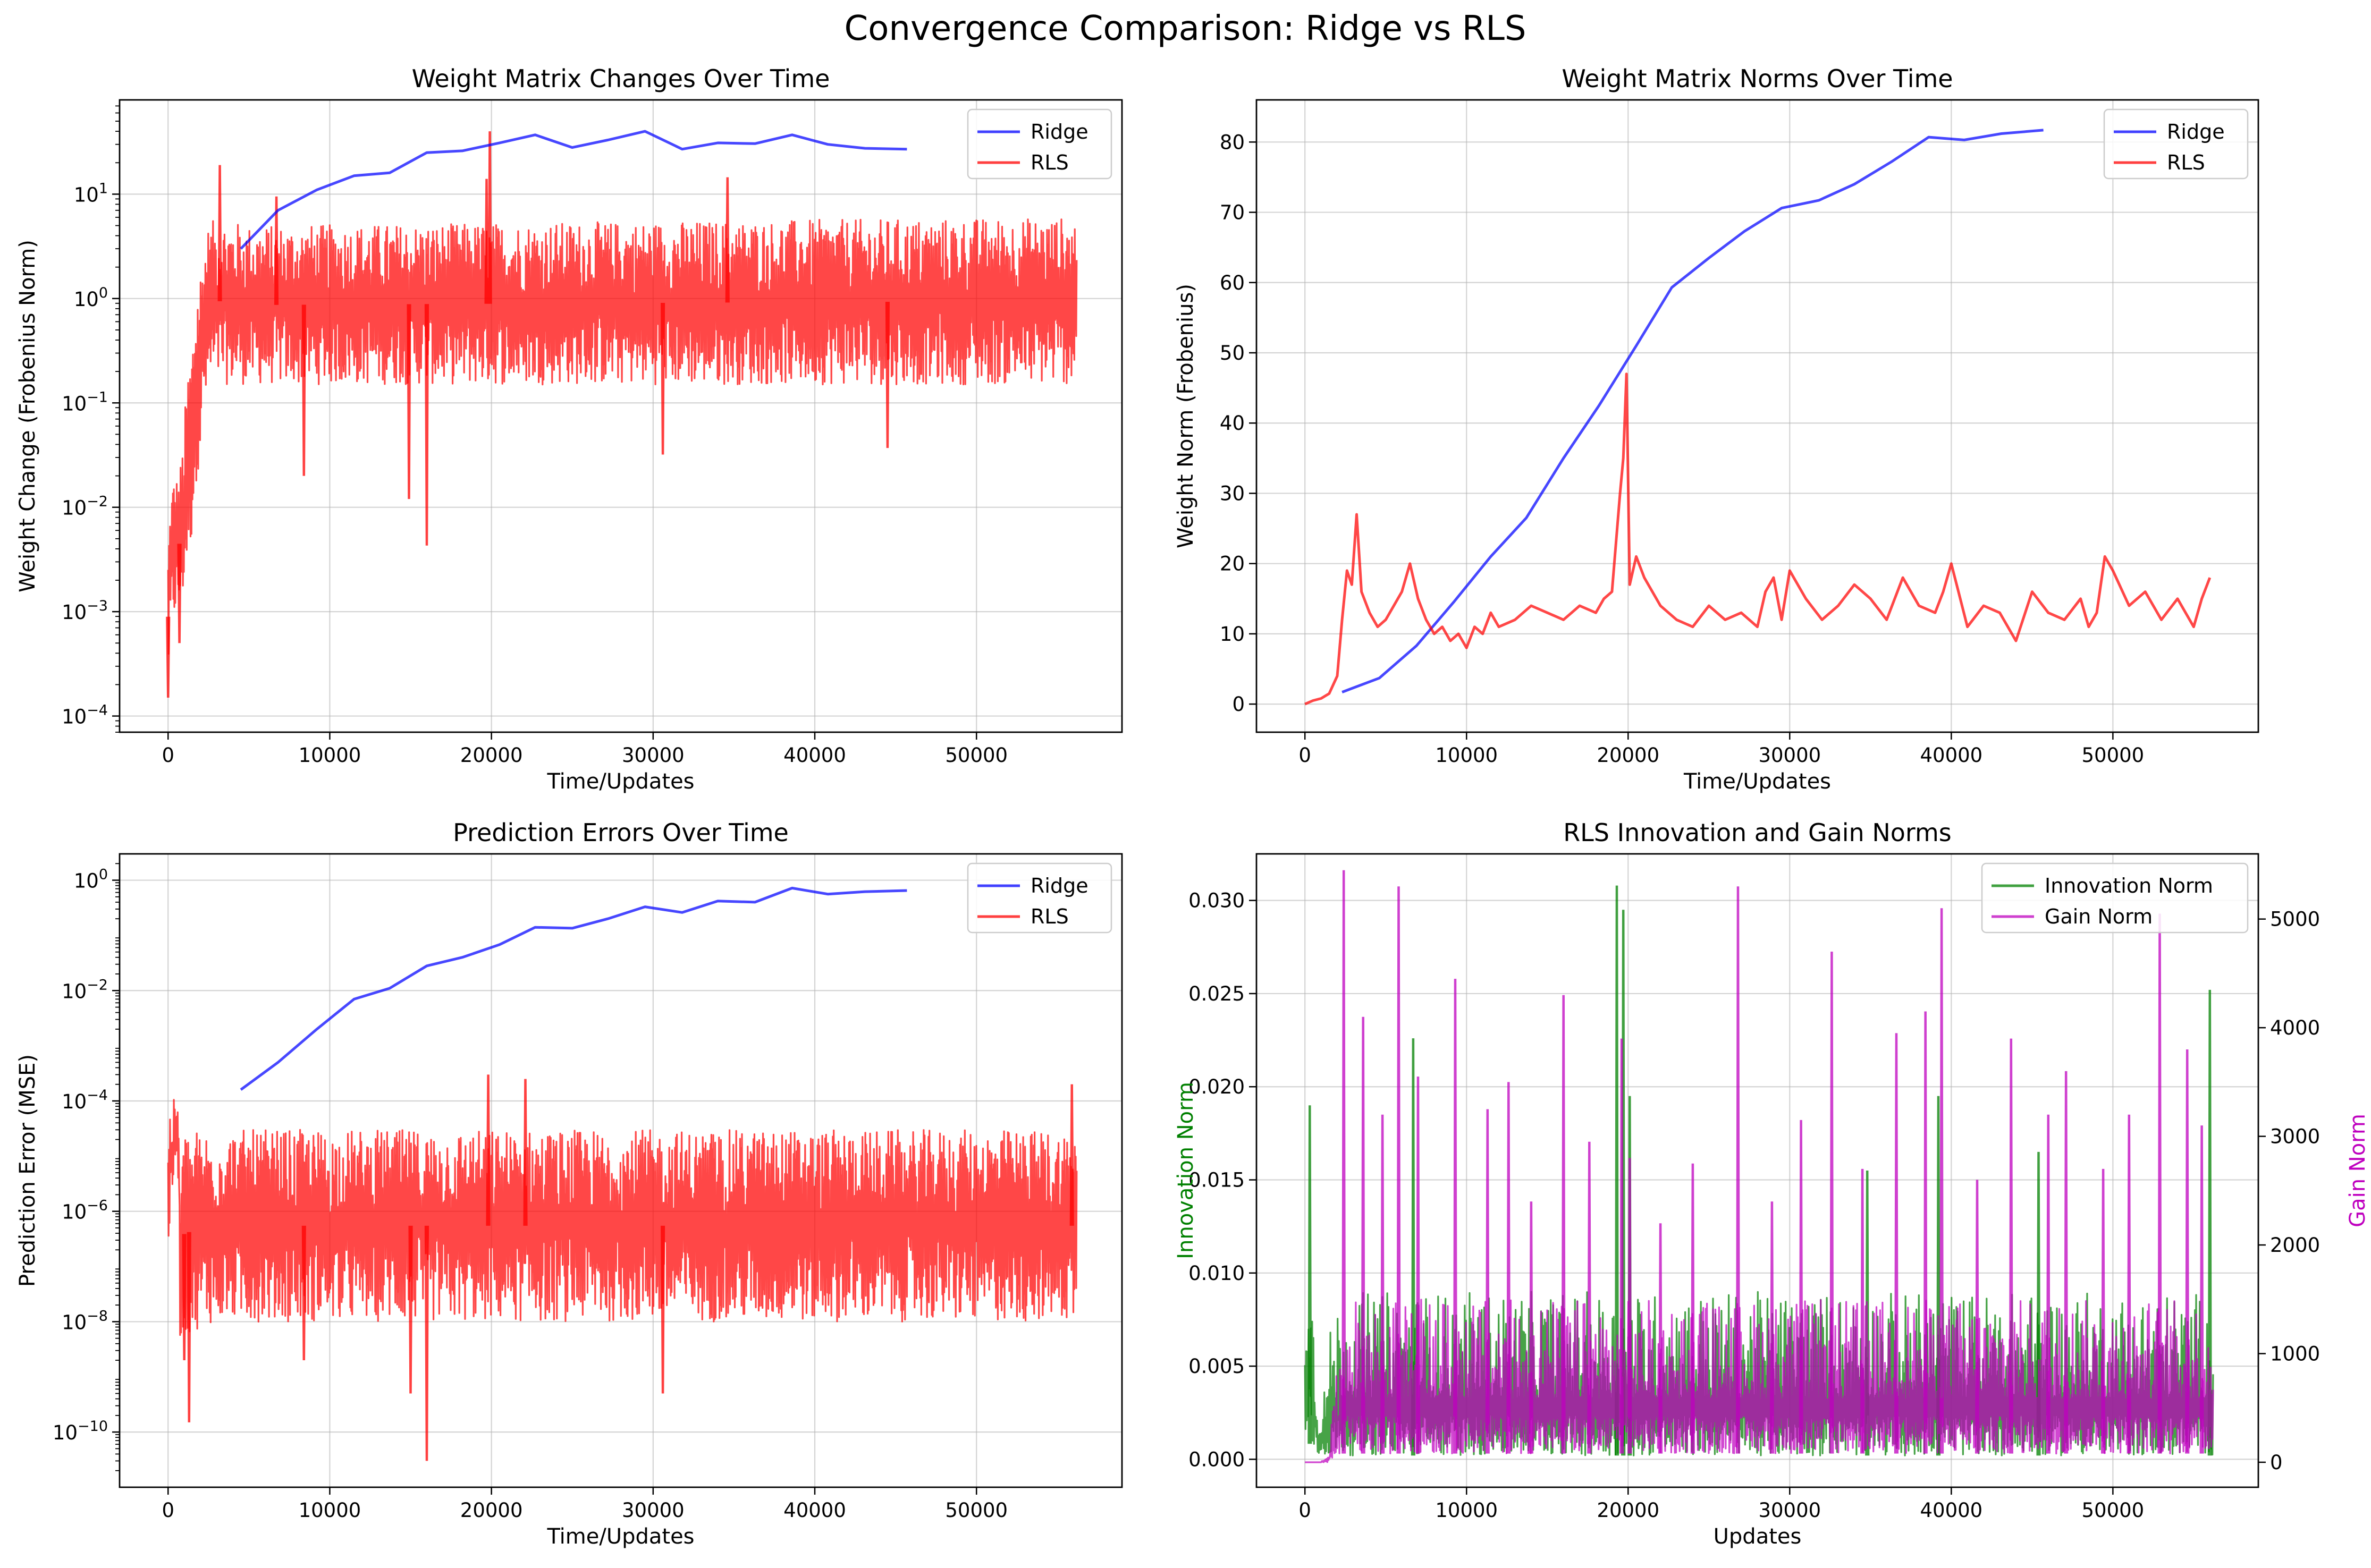 The width and height of the screenshot is (2371, 1568). I want to click on x-tick-label: 50000, so click(2114, 755).